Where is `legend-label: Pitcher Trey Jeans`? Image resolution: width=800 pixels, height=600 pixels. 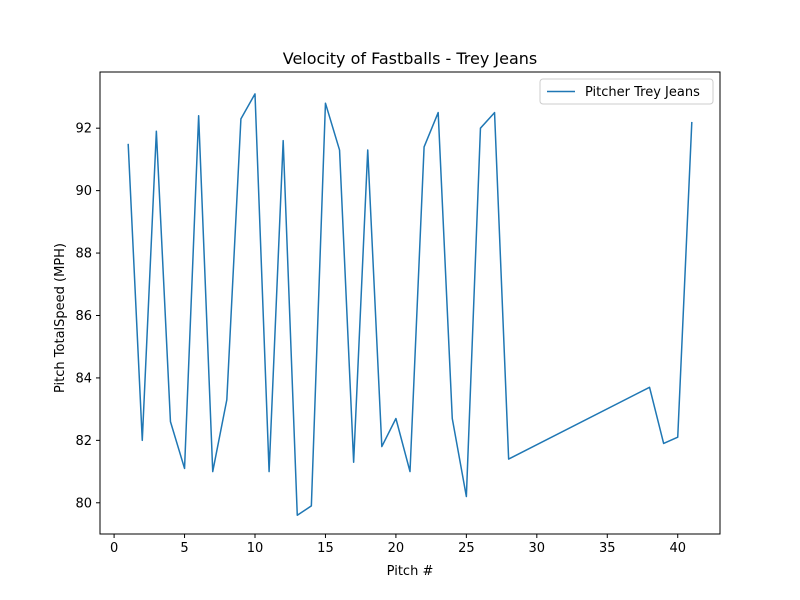
legend-label: Pitcher Trey Jeans is located at coordinates (642, 92).